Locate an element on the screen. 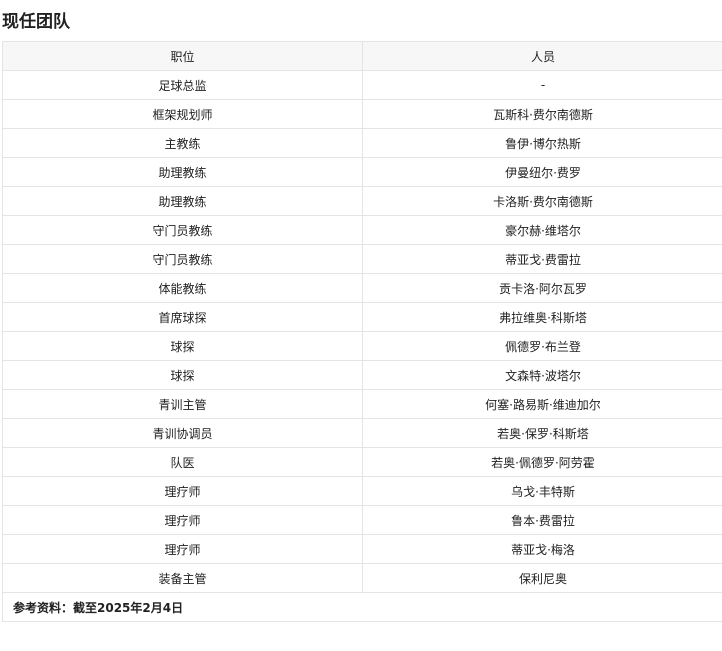  person-cell: 乌戈·丰特斯 is located at coordinates (542, 491).